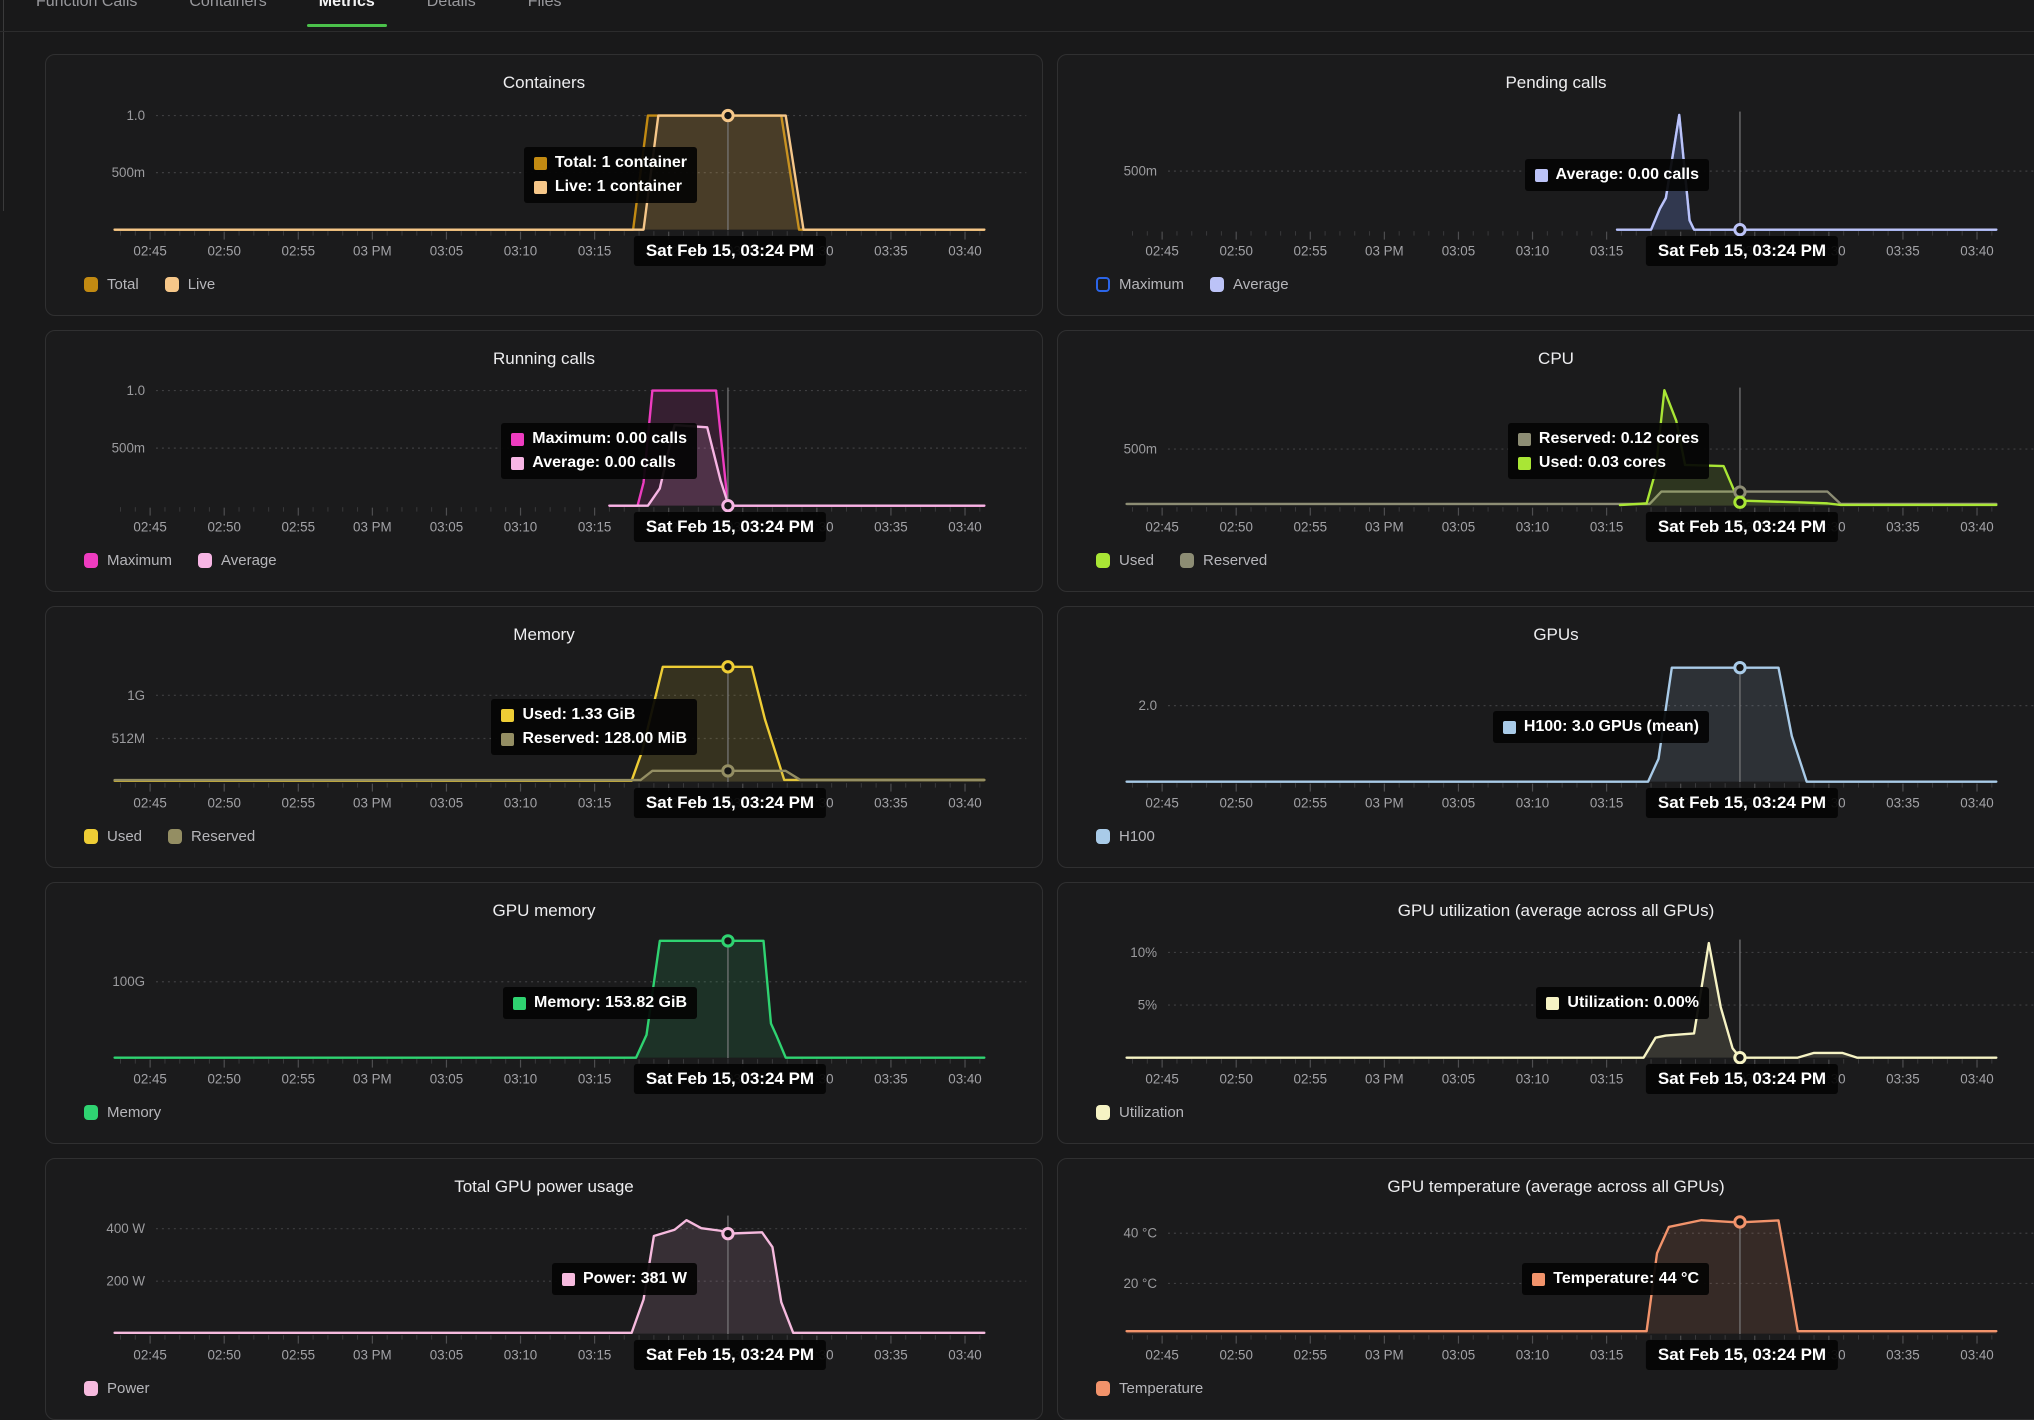 The image size is (2034, 1420). Describe the element at coordinates (134, 1112) in the screenshot. I see `legend-label: Memory` at that location.